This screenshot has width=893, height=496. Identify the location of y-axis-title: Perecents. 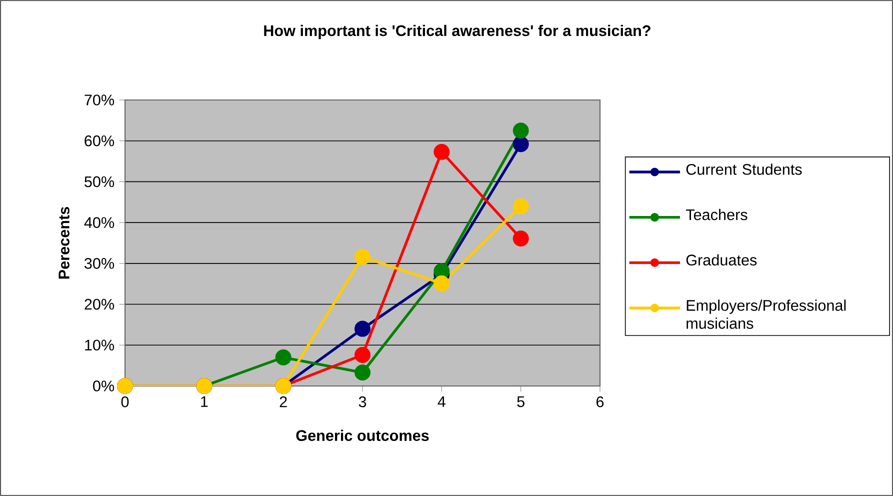
(64, 242).